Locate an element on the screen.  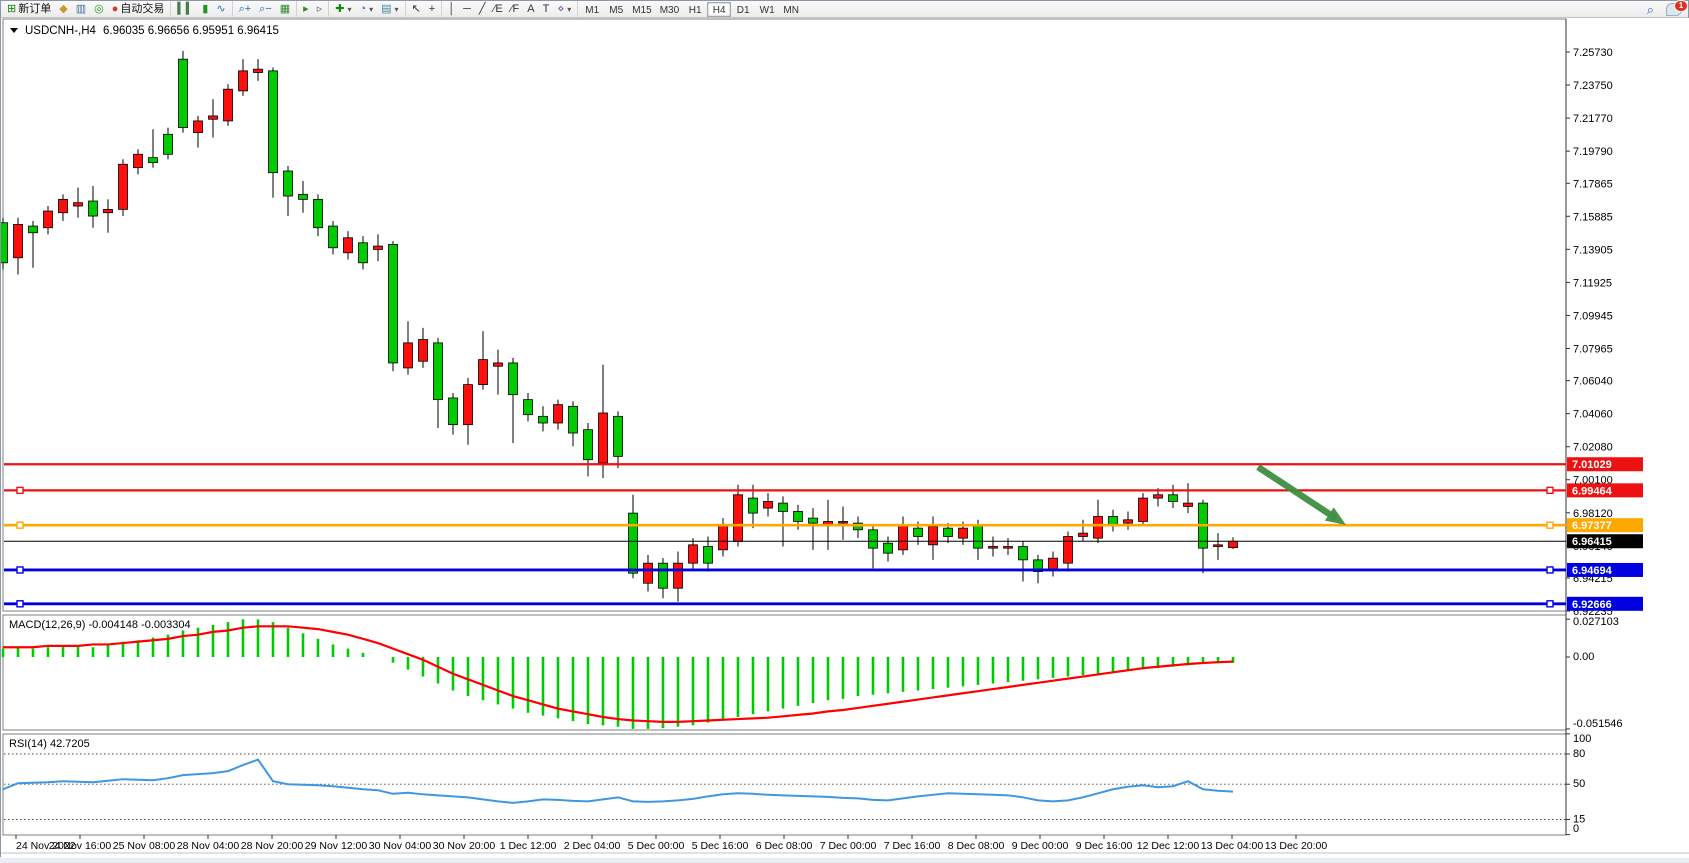
chevron-down-icon: ▾ is located at coordinates (569, 9).